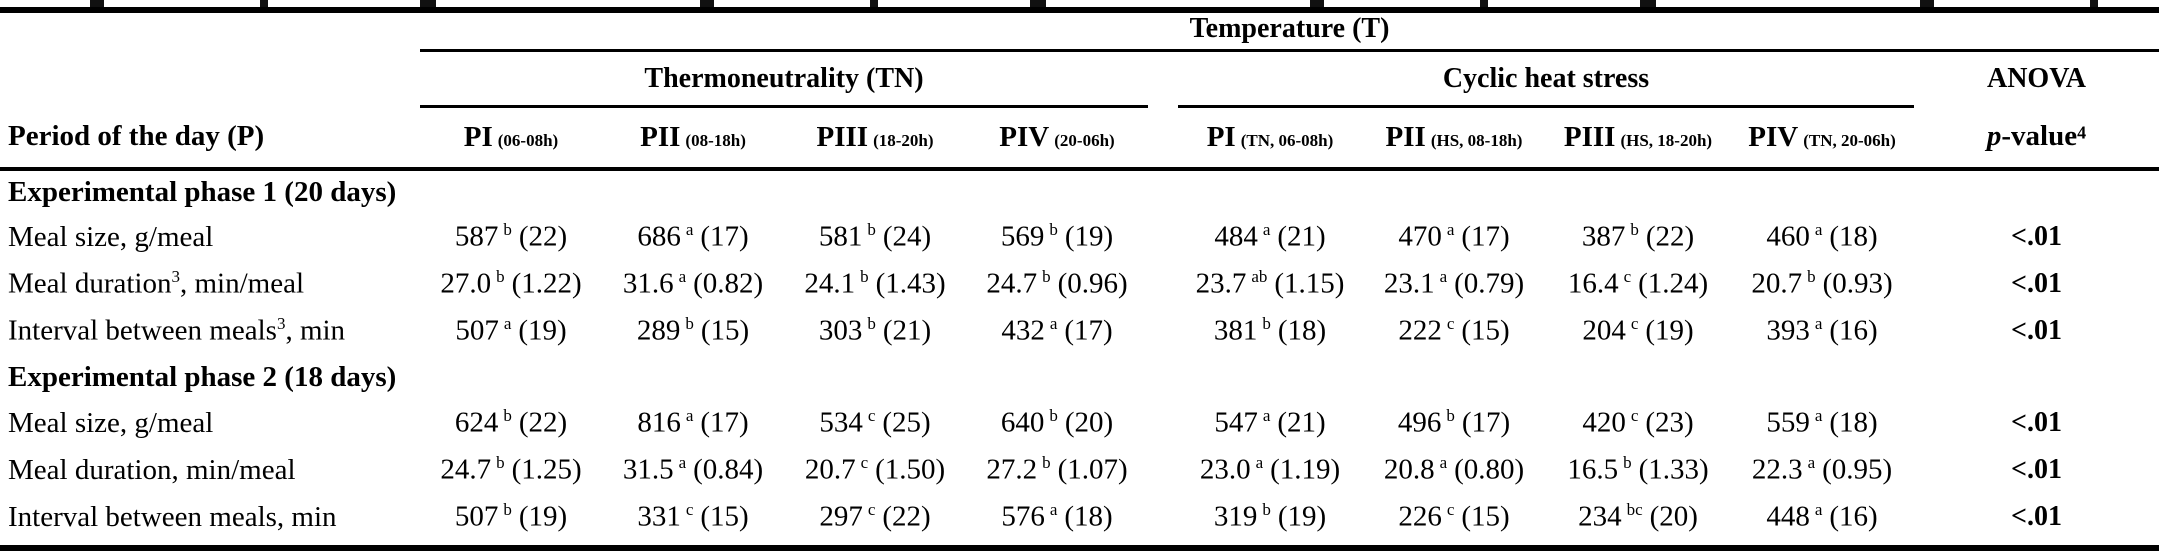  Describe the element at coordinates (1454, 237) in the screenshot. I see `value-cell: 470 a (17)` at that location.